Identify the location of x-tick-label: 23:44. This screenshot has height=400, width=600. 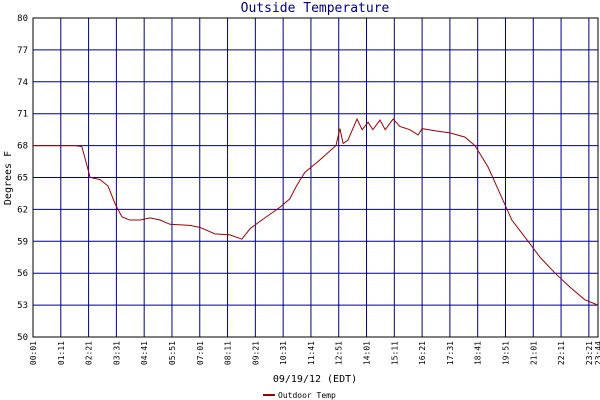
(597, 353).